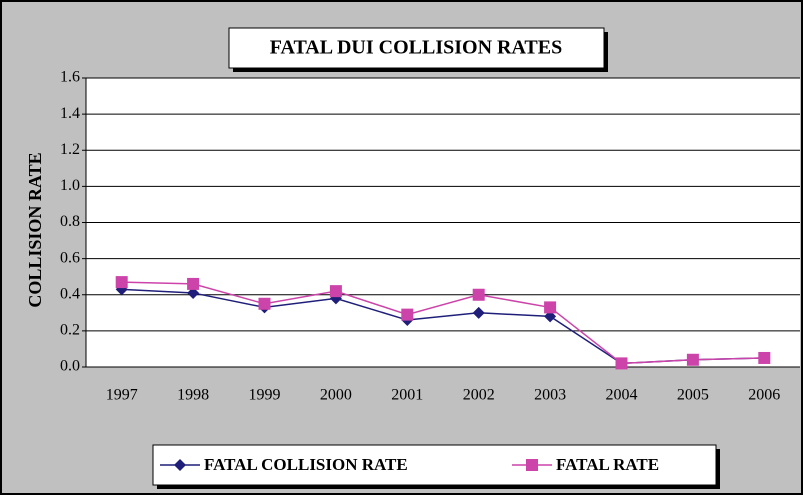 This screenshot has width=803, height=495. What do you see at coordinates (306, 464) in the screenshot?
I see `legend-label: FATAL COLLISION RATE` at bounding box center [306, 464].